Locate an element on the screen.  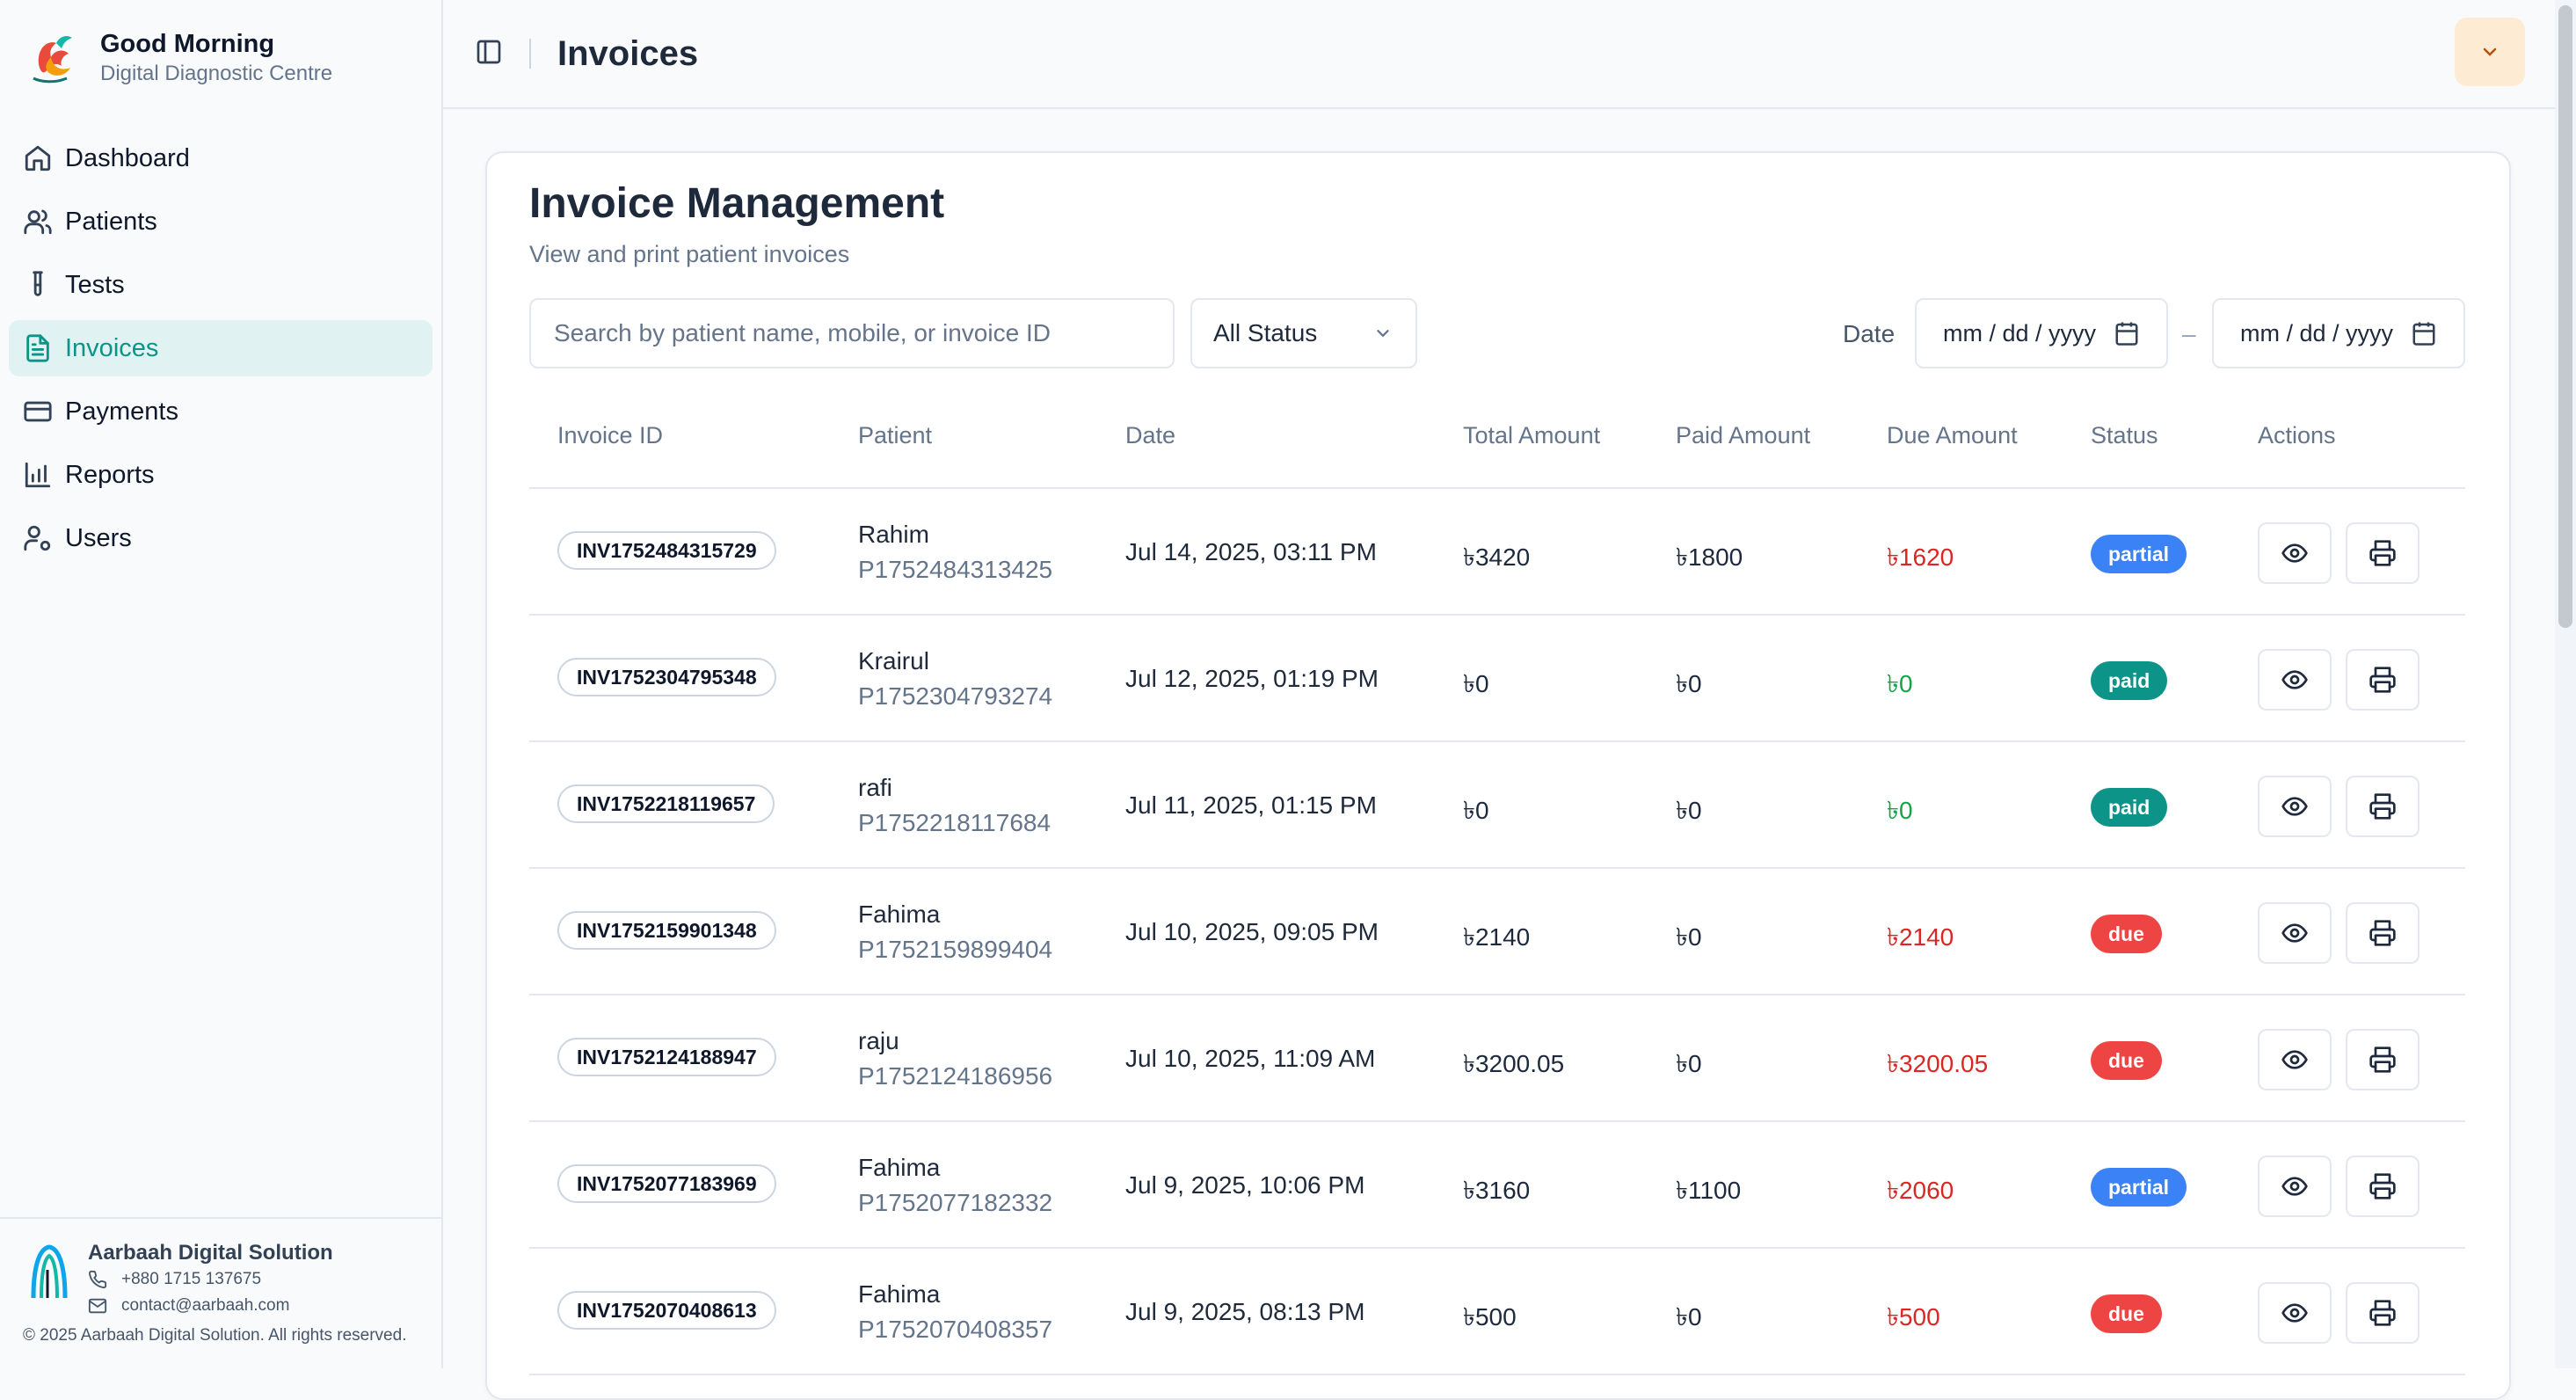
date-to-input: mm / dd / yyyy is located at coordinates (2338, 333).